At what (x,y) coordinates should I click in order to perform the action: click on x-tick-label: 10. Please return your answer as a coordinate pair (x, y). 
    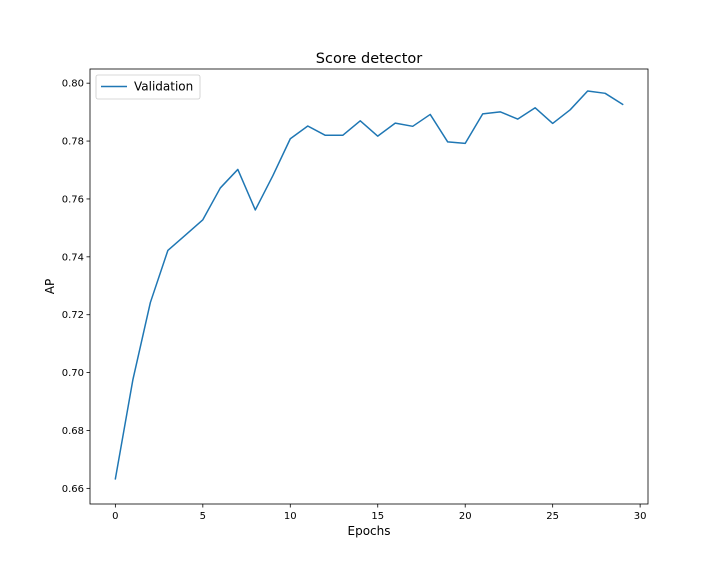
    Looking at the image, I should click on (290, 516).